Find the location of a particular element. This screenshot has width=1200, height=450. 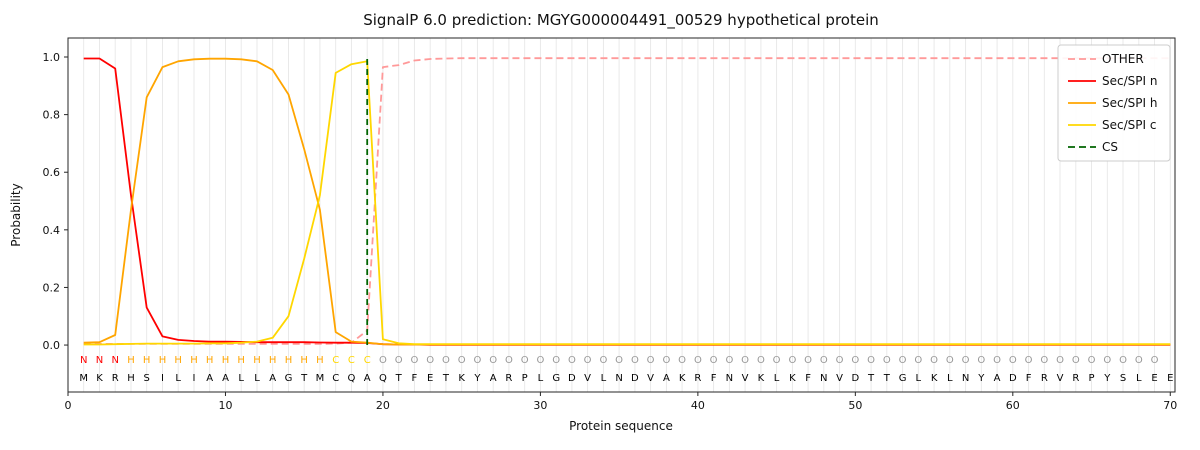

y-tick-label: 0.0 is located at coordinates (52, 345).